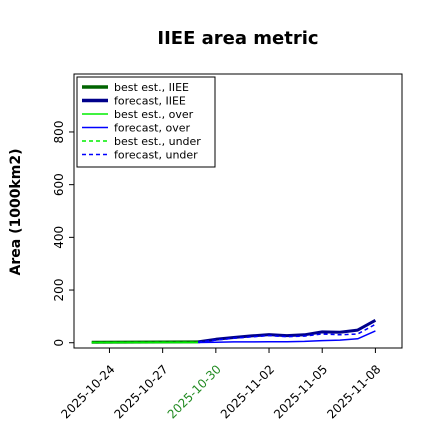 This screenshot has width=440, height=440. What do you see at coordinates (59, 237) in the screenshot?
I see `y-tick-label: 400` at bounding box center [59, 237].